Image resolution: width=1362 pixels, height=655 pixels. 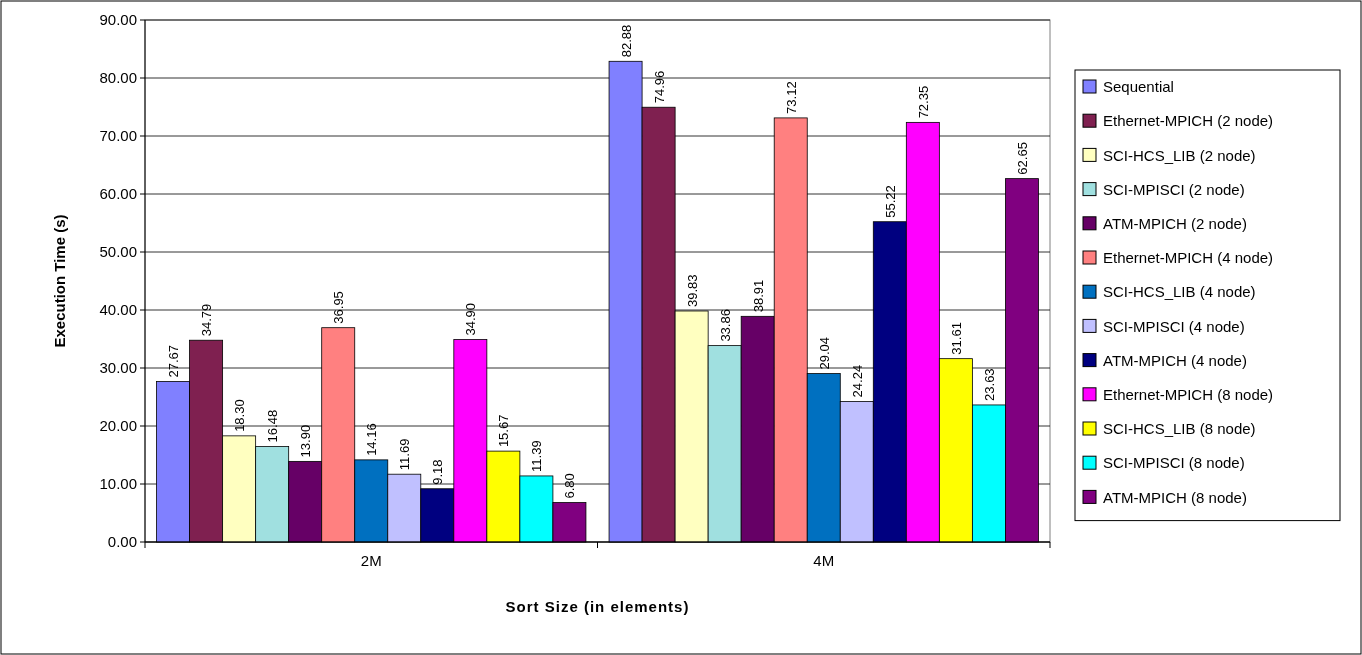 I want to click on data-label: 74.96, so click(x=659, y=87).